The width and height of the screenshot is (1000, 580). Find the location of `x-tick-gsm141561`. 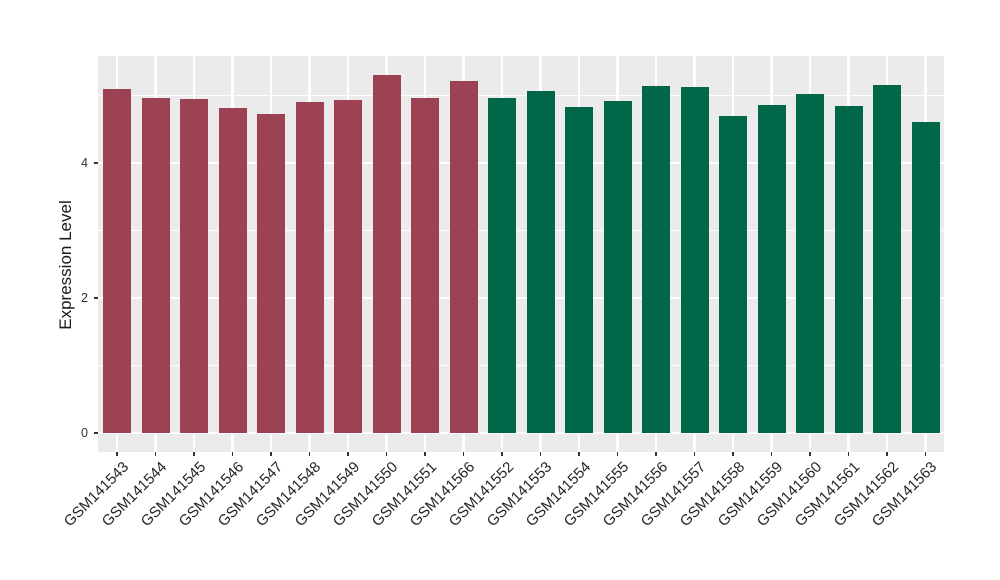

x-tick-gsm141561 is located at coordinates (848, 454).